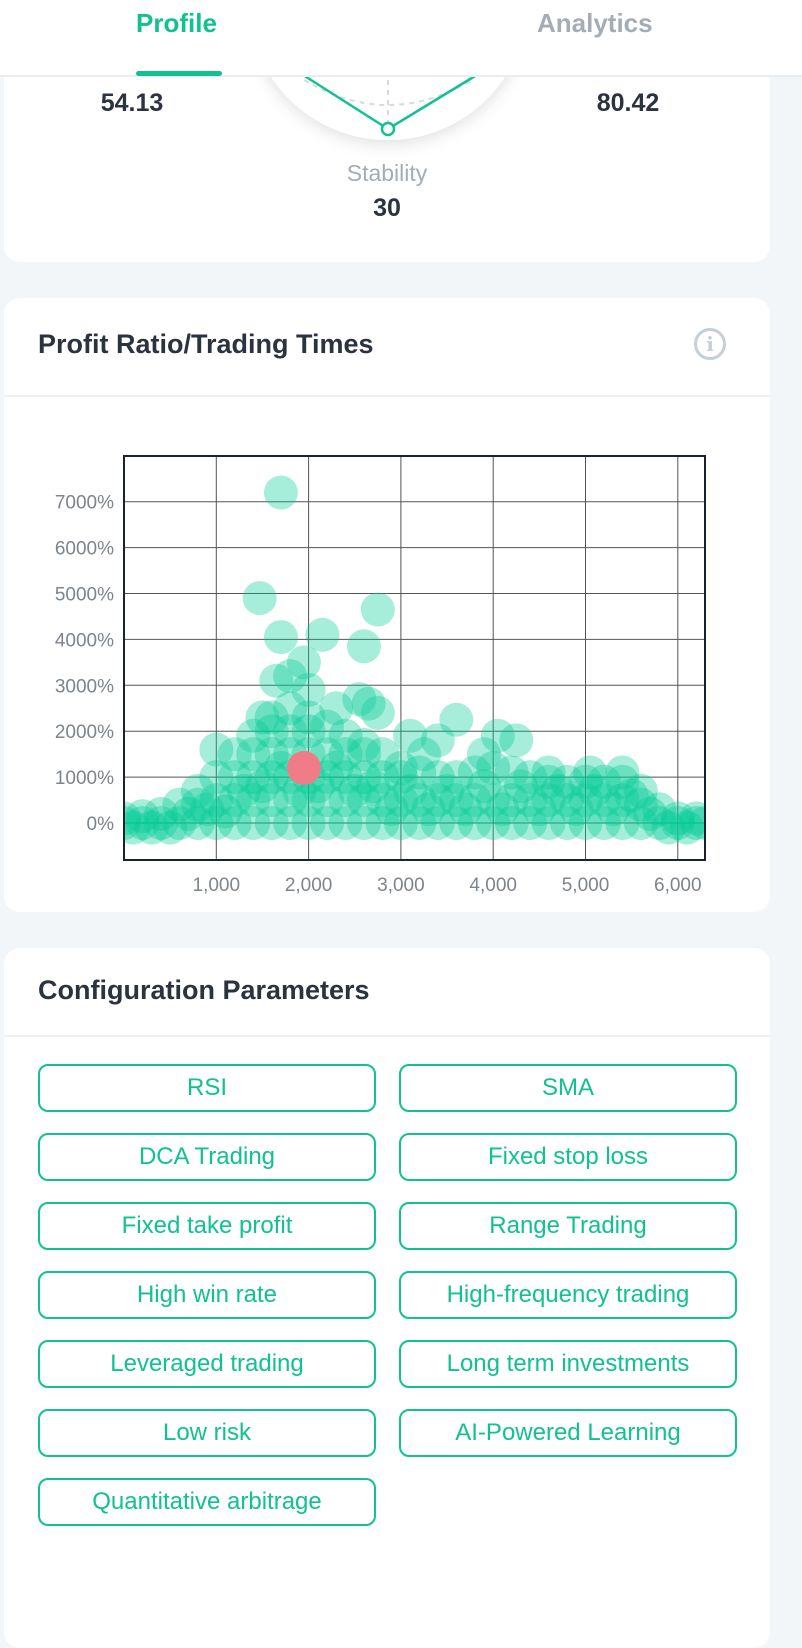 This screenshot has height=1648, width=802. Describe the element at coordinates (84, 778) in the screenshot. I see `y-tick-label: 1000%` at that location.